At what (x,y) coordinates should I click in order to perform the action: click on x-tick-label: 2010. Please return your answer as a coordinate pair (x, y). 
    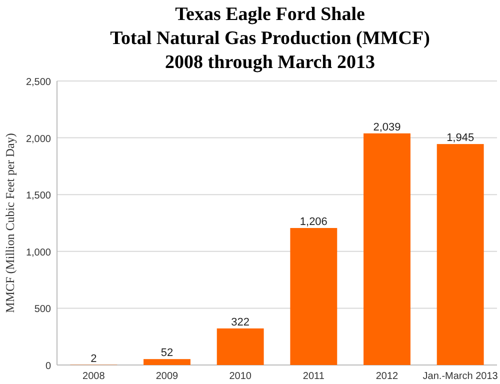
    Looking at the image, I should click on (240, 376).